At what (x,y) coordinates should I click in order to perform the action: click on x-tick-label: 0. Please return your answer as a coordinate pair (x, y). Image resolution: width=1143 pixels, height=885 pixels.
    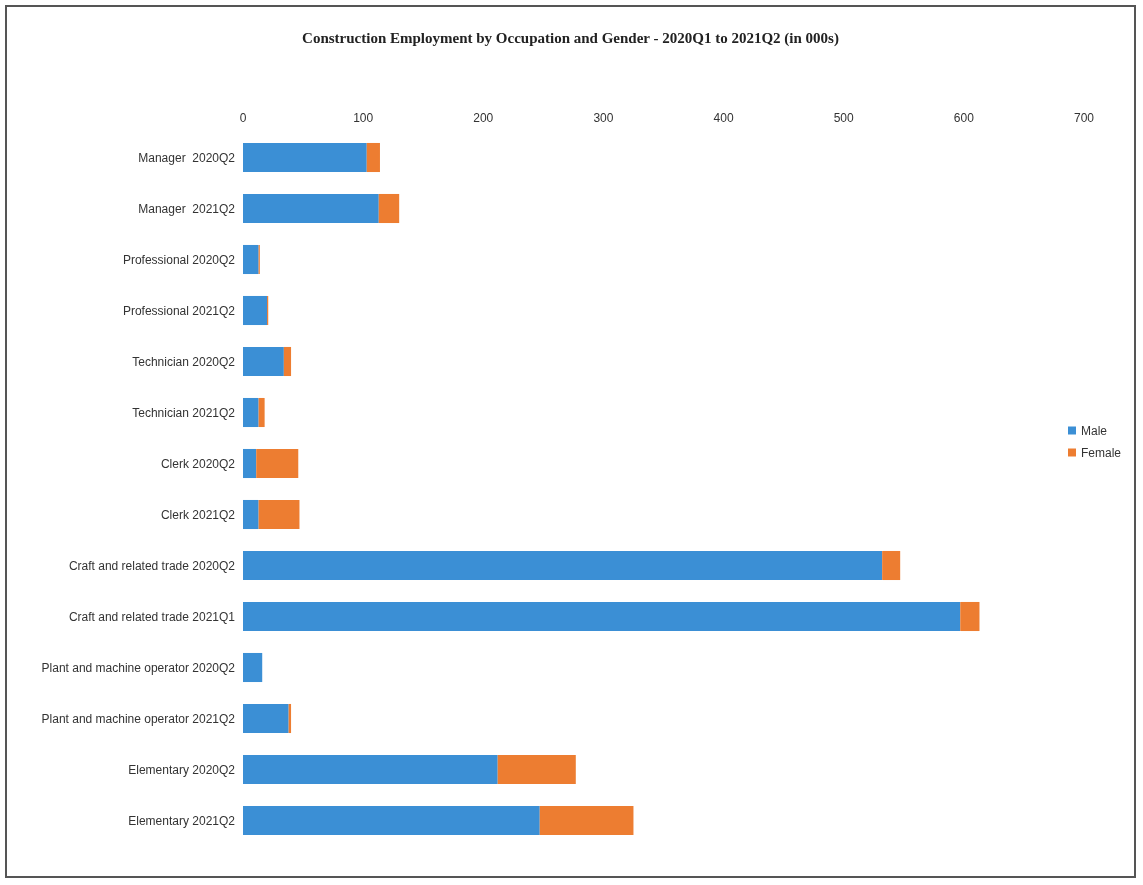
    Looking at the image, I should click on (243, 118).